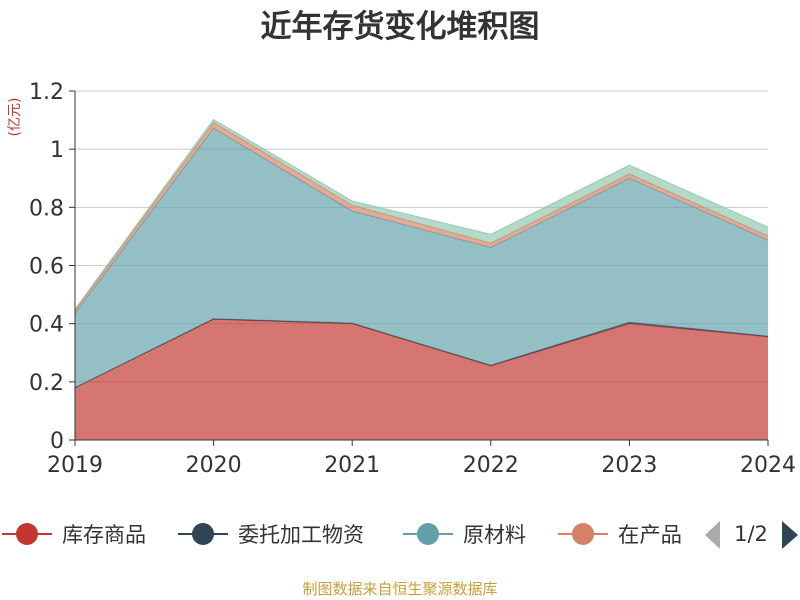  Describe the element at coordinates (57, 441) in the screenshot. I see `y-tick-label: 0` at that location.